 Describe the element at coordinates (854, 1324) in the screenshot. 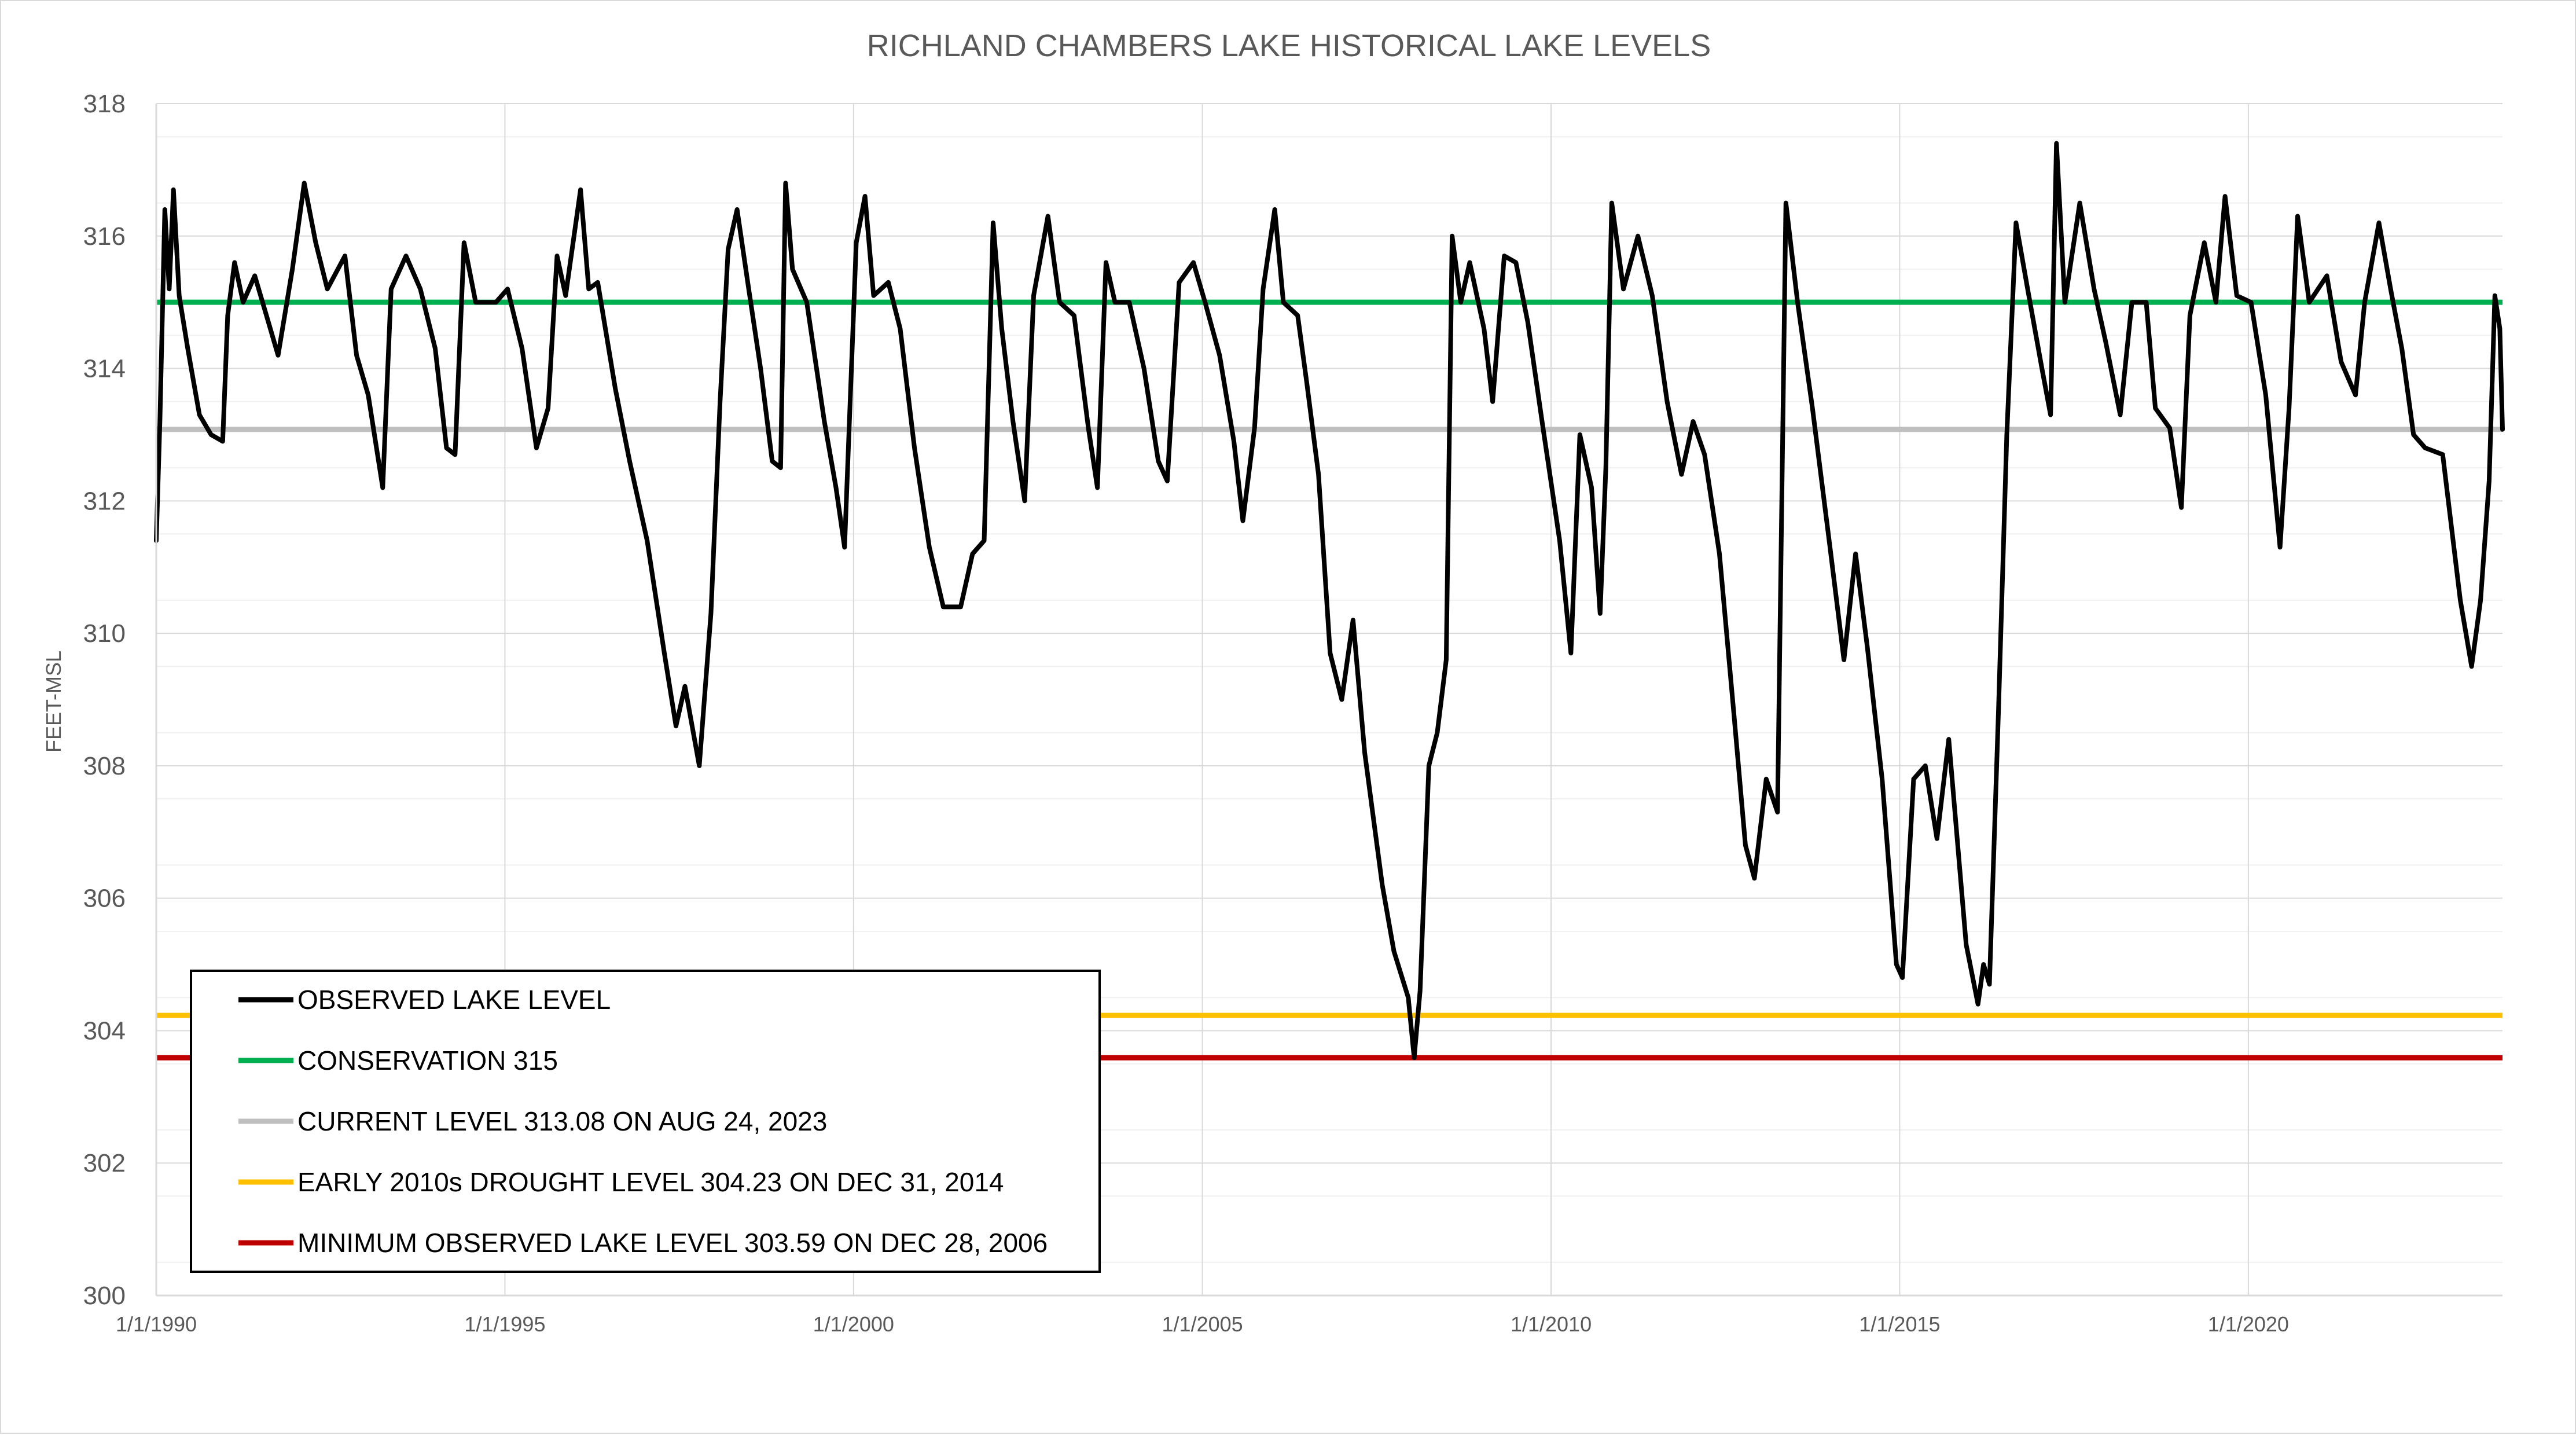

I see `x-tick-label: 1/1/2000` at that location.